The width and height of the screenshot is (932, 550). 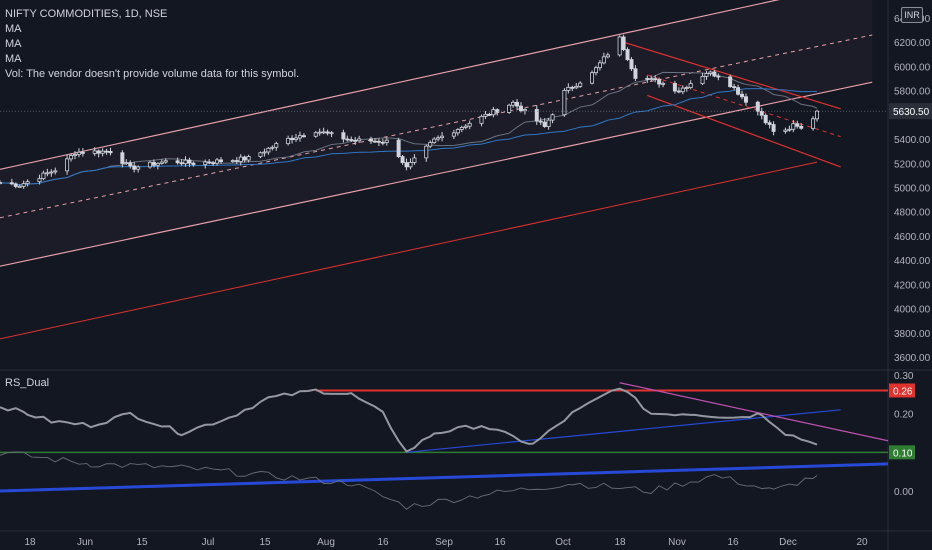 I want to click on rs-panel-title: RS_Dual, so click(x=27, y=383).